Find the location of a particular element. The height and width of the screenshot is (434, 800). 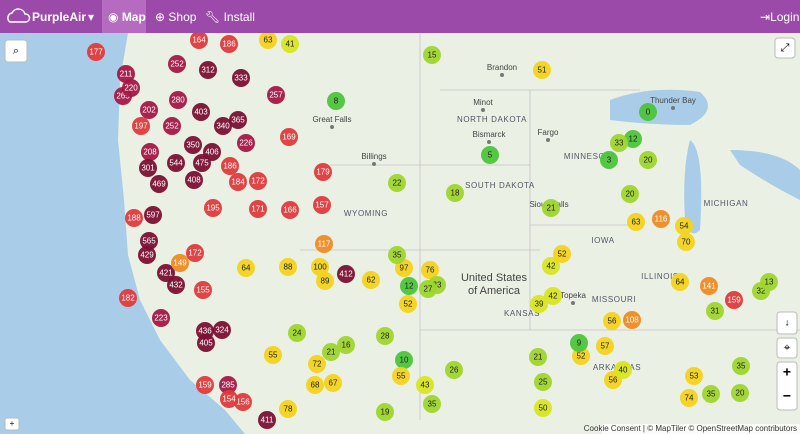

locate-button is located at coordinates (787, 348).